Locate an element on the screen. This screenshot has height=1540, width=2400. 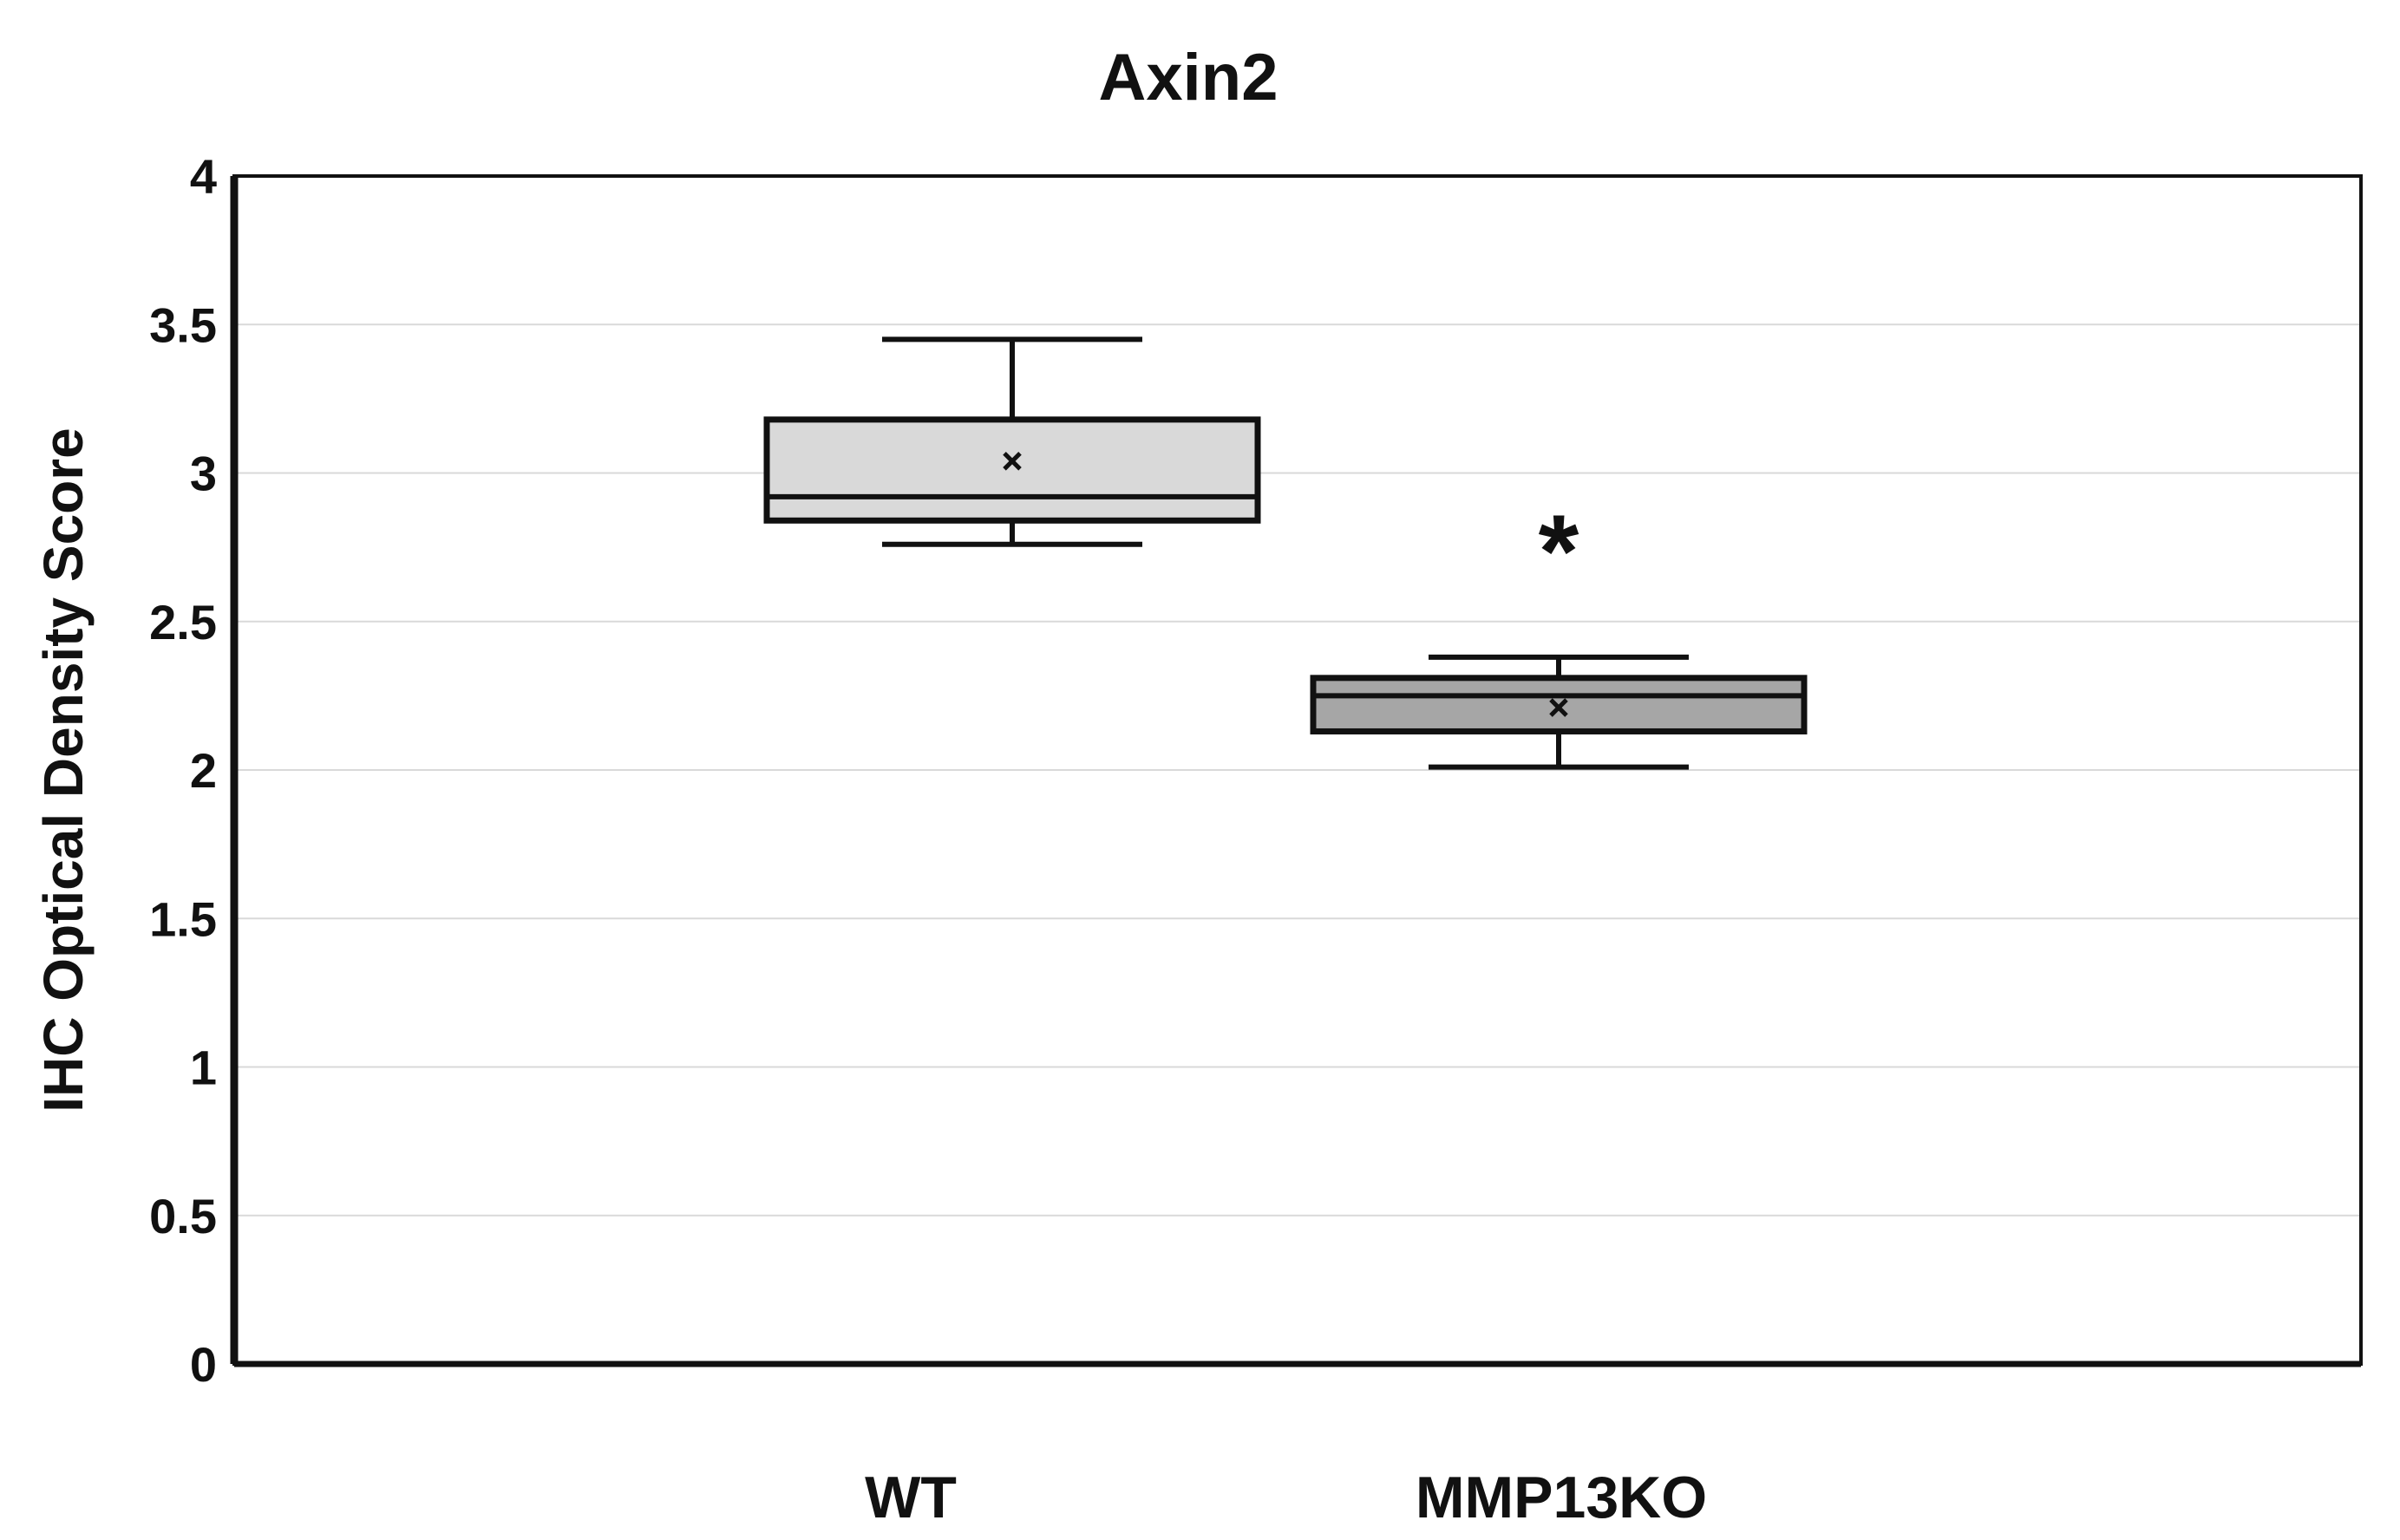
y-tick-label: 1.5 is located at coordinates (183, 918).